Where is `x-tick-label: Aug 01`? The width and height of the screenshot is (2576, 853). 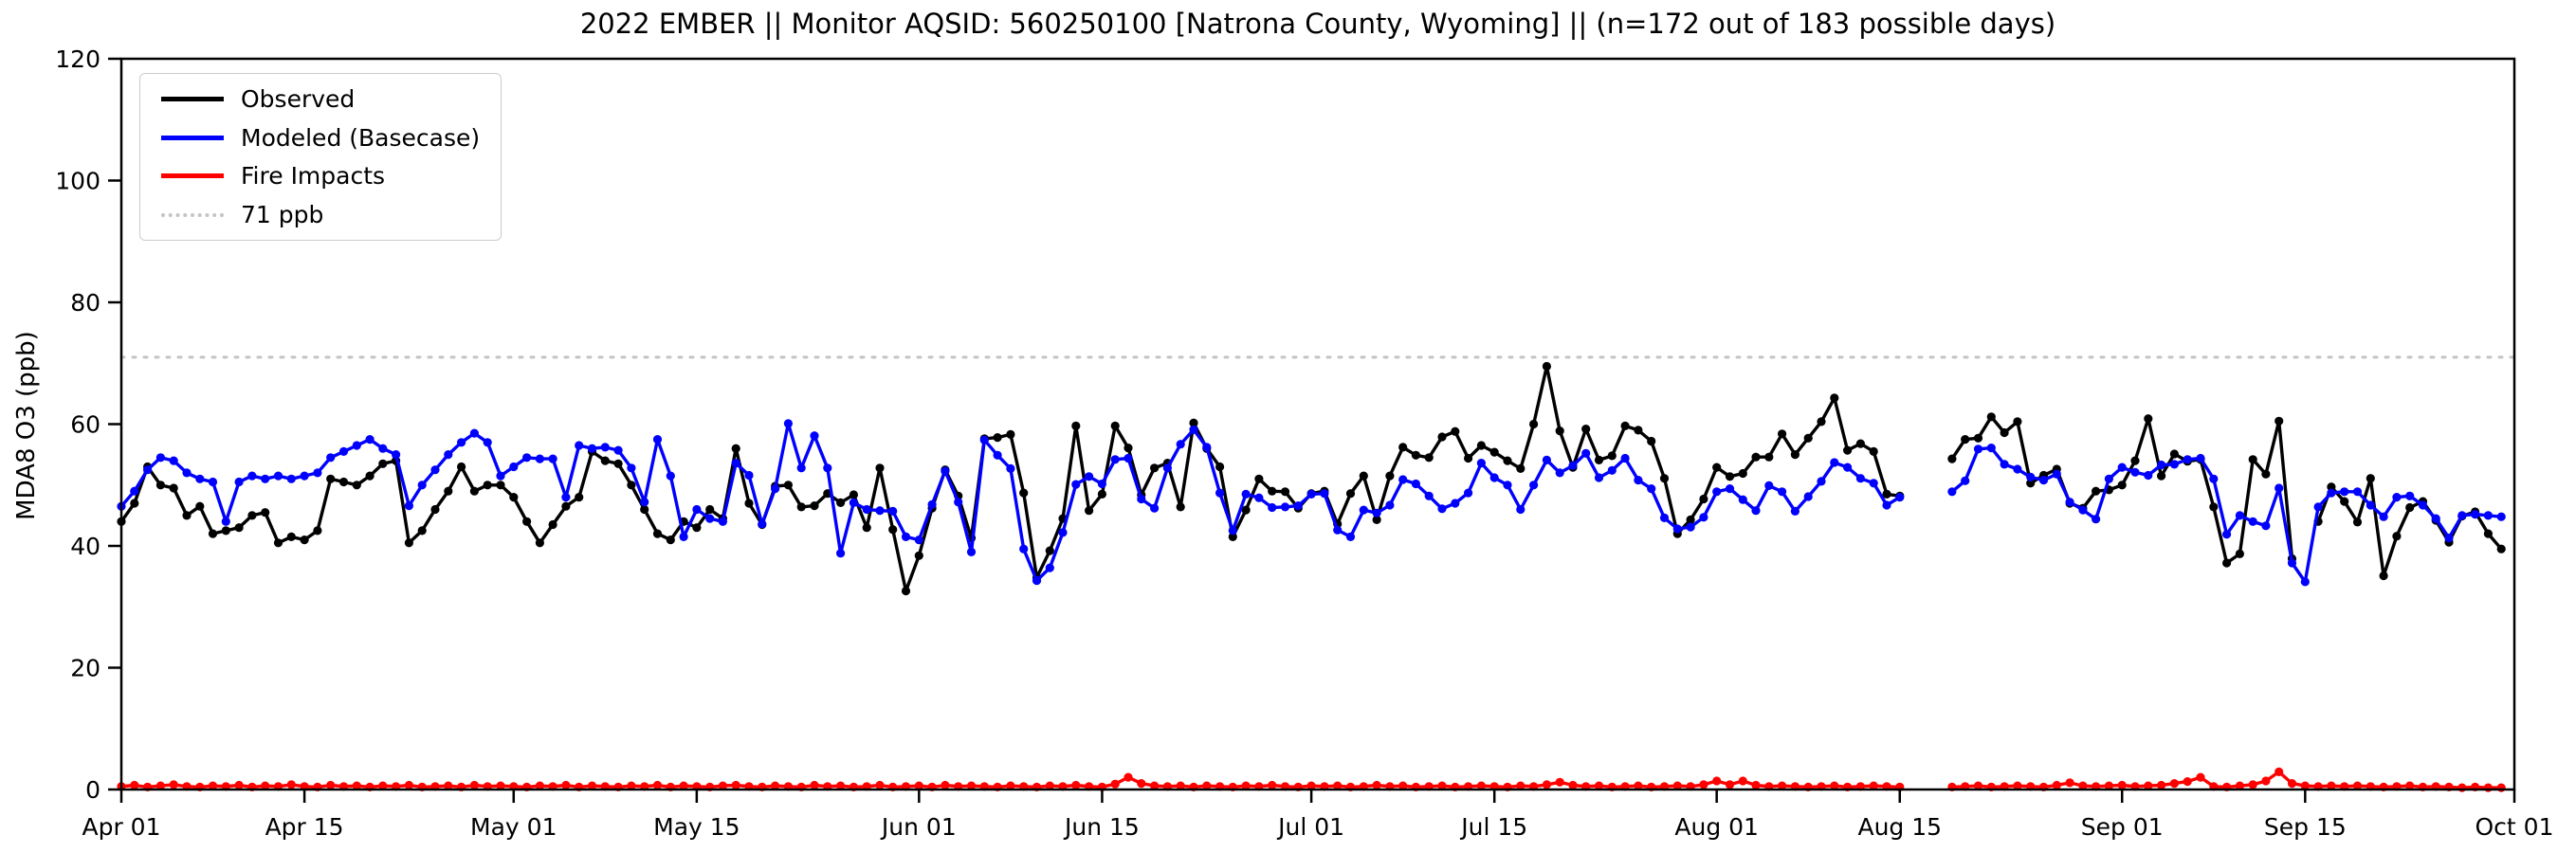 x-tick-label: Aug 01 is located at coordinates (1716, 827).